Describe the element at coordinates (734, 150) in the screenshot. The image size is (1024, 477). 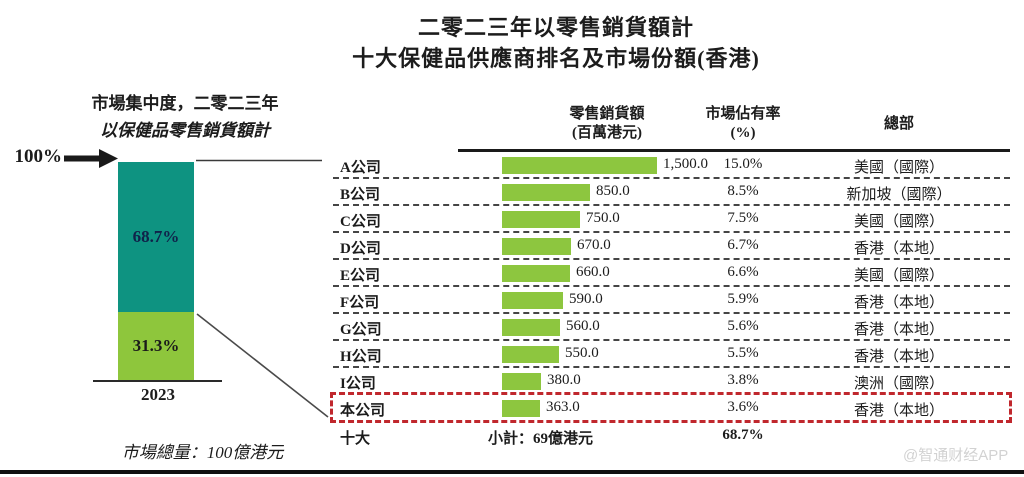
I see `table-header-rule` at that location.